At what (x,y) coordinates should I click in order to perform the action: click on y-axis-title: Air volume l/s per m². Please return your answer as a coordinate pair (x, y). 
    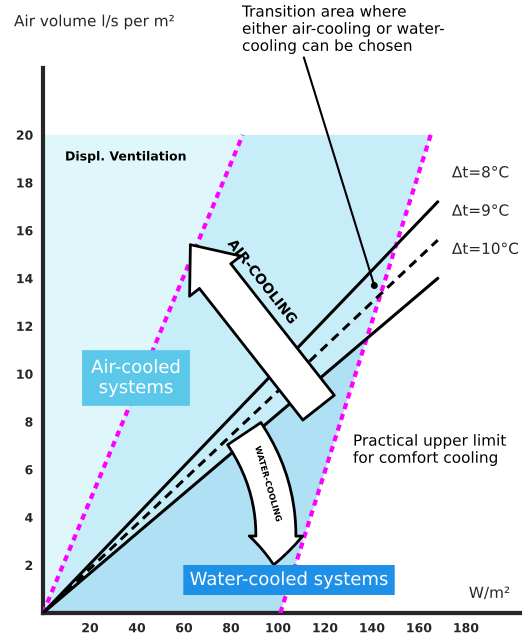
    Looking at the image, I should click on (94, 22).